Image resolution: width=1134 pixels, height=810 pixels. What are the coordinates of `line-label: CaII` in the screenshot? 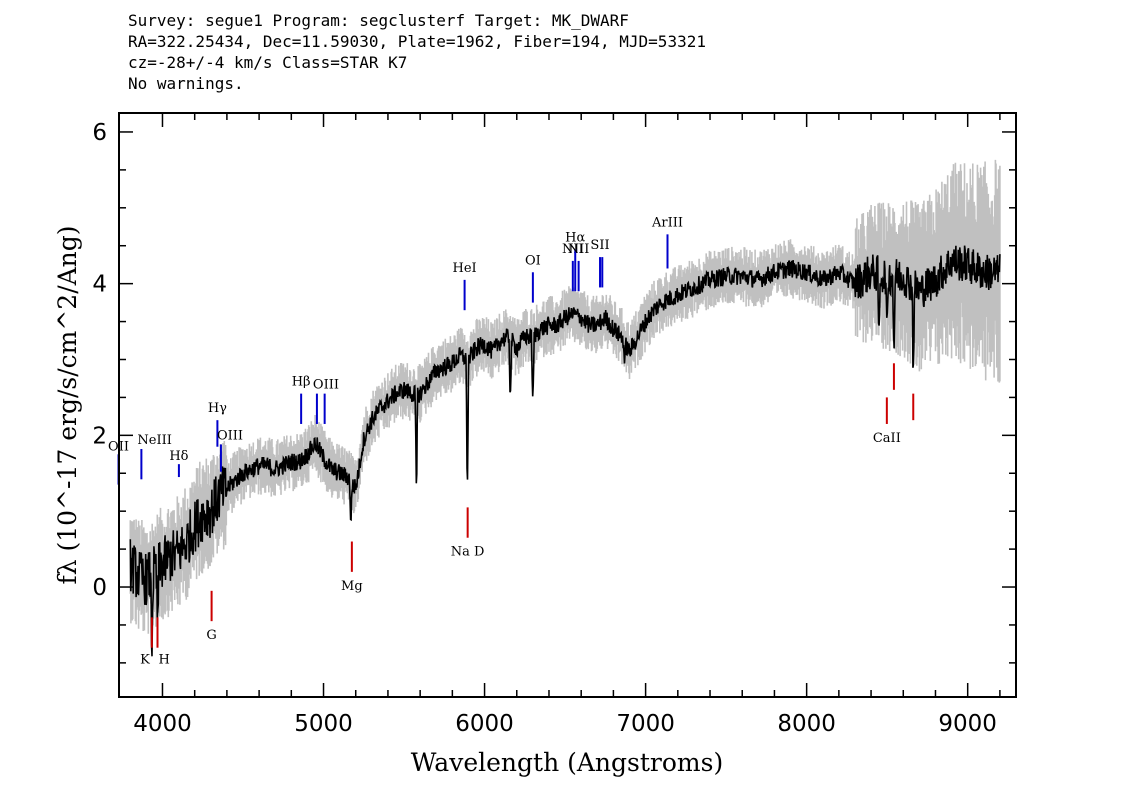 It's located at (887, 438).